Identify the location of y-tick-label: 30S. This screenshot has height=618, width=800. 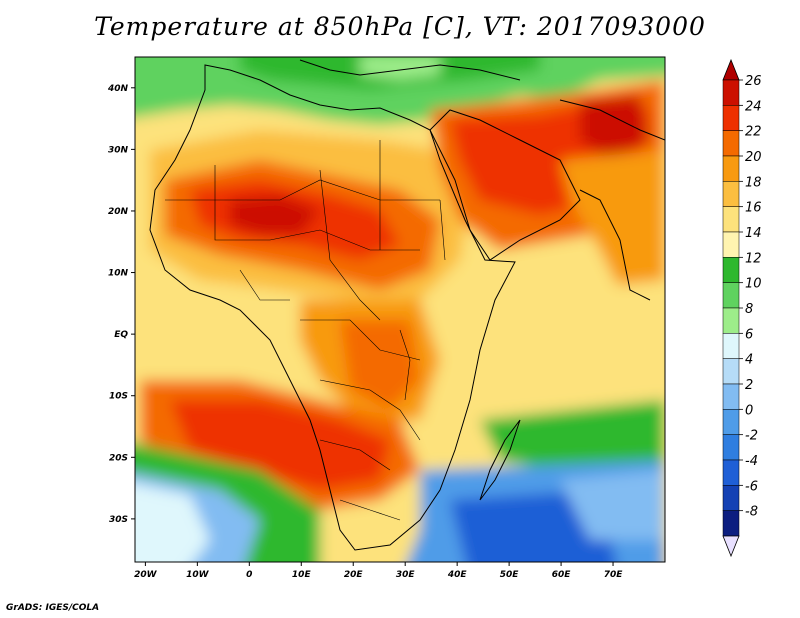
(118, 520).